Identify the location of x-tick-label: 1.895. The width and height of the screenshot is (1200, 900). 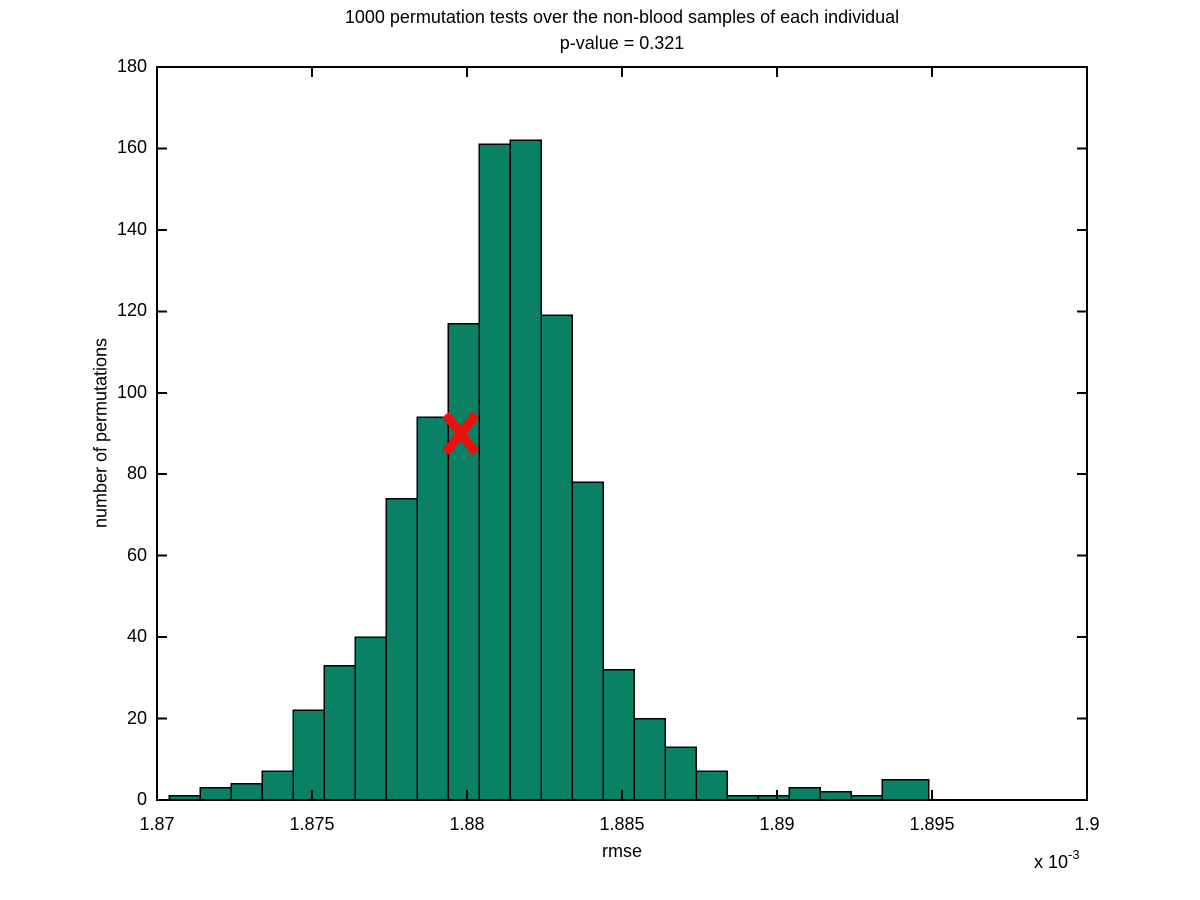
(932, 824).